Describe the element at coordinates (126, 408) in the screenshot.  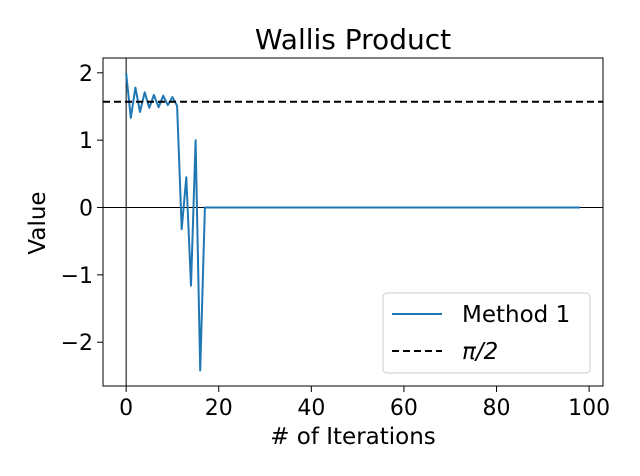
I see `x-tick-label: 0` at that location.